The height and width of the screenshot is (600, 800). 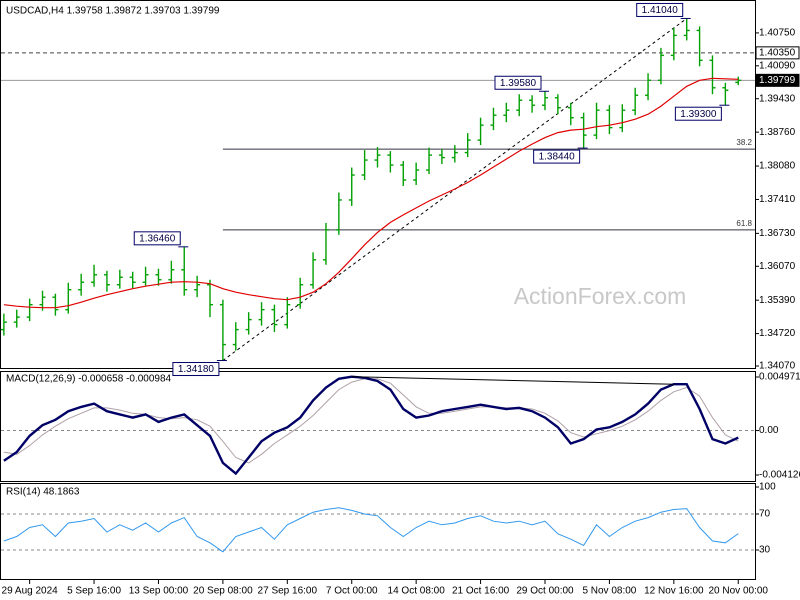 What do you see at coordinates (765, 514) in the screenshot?
I see `y-tick-label: 70` at bounding box center [765, 514].